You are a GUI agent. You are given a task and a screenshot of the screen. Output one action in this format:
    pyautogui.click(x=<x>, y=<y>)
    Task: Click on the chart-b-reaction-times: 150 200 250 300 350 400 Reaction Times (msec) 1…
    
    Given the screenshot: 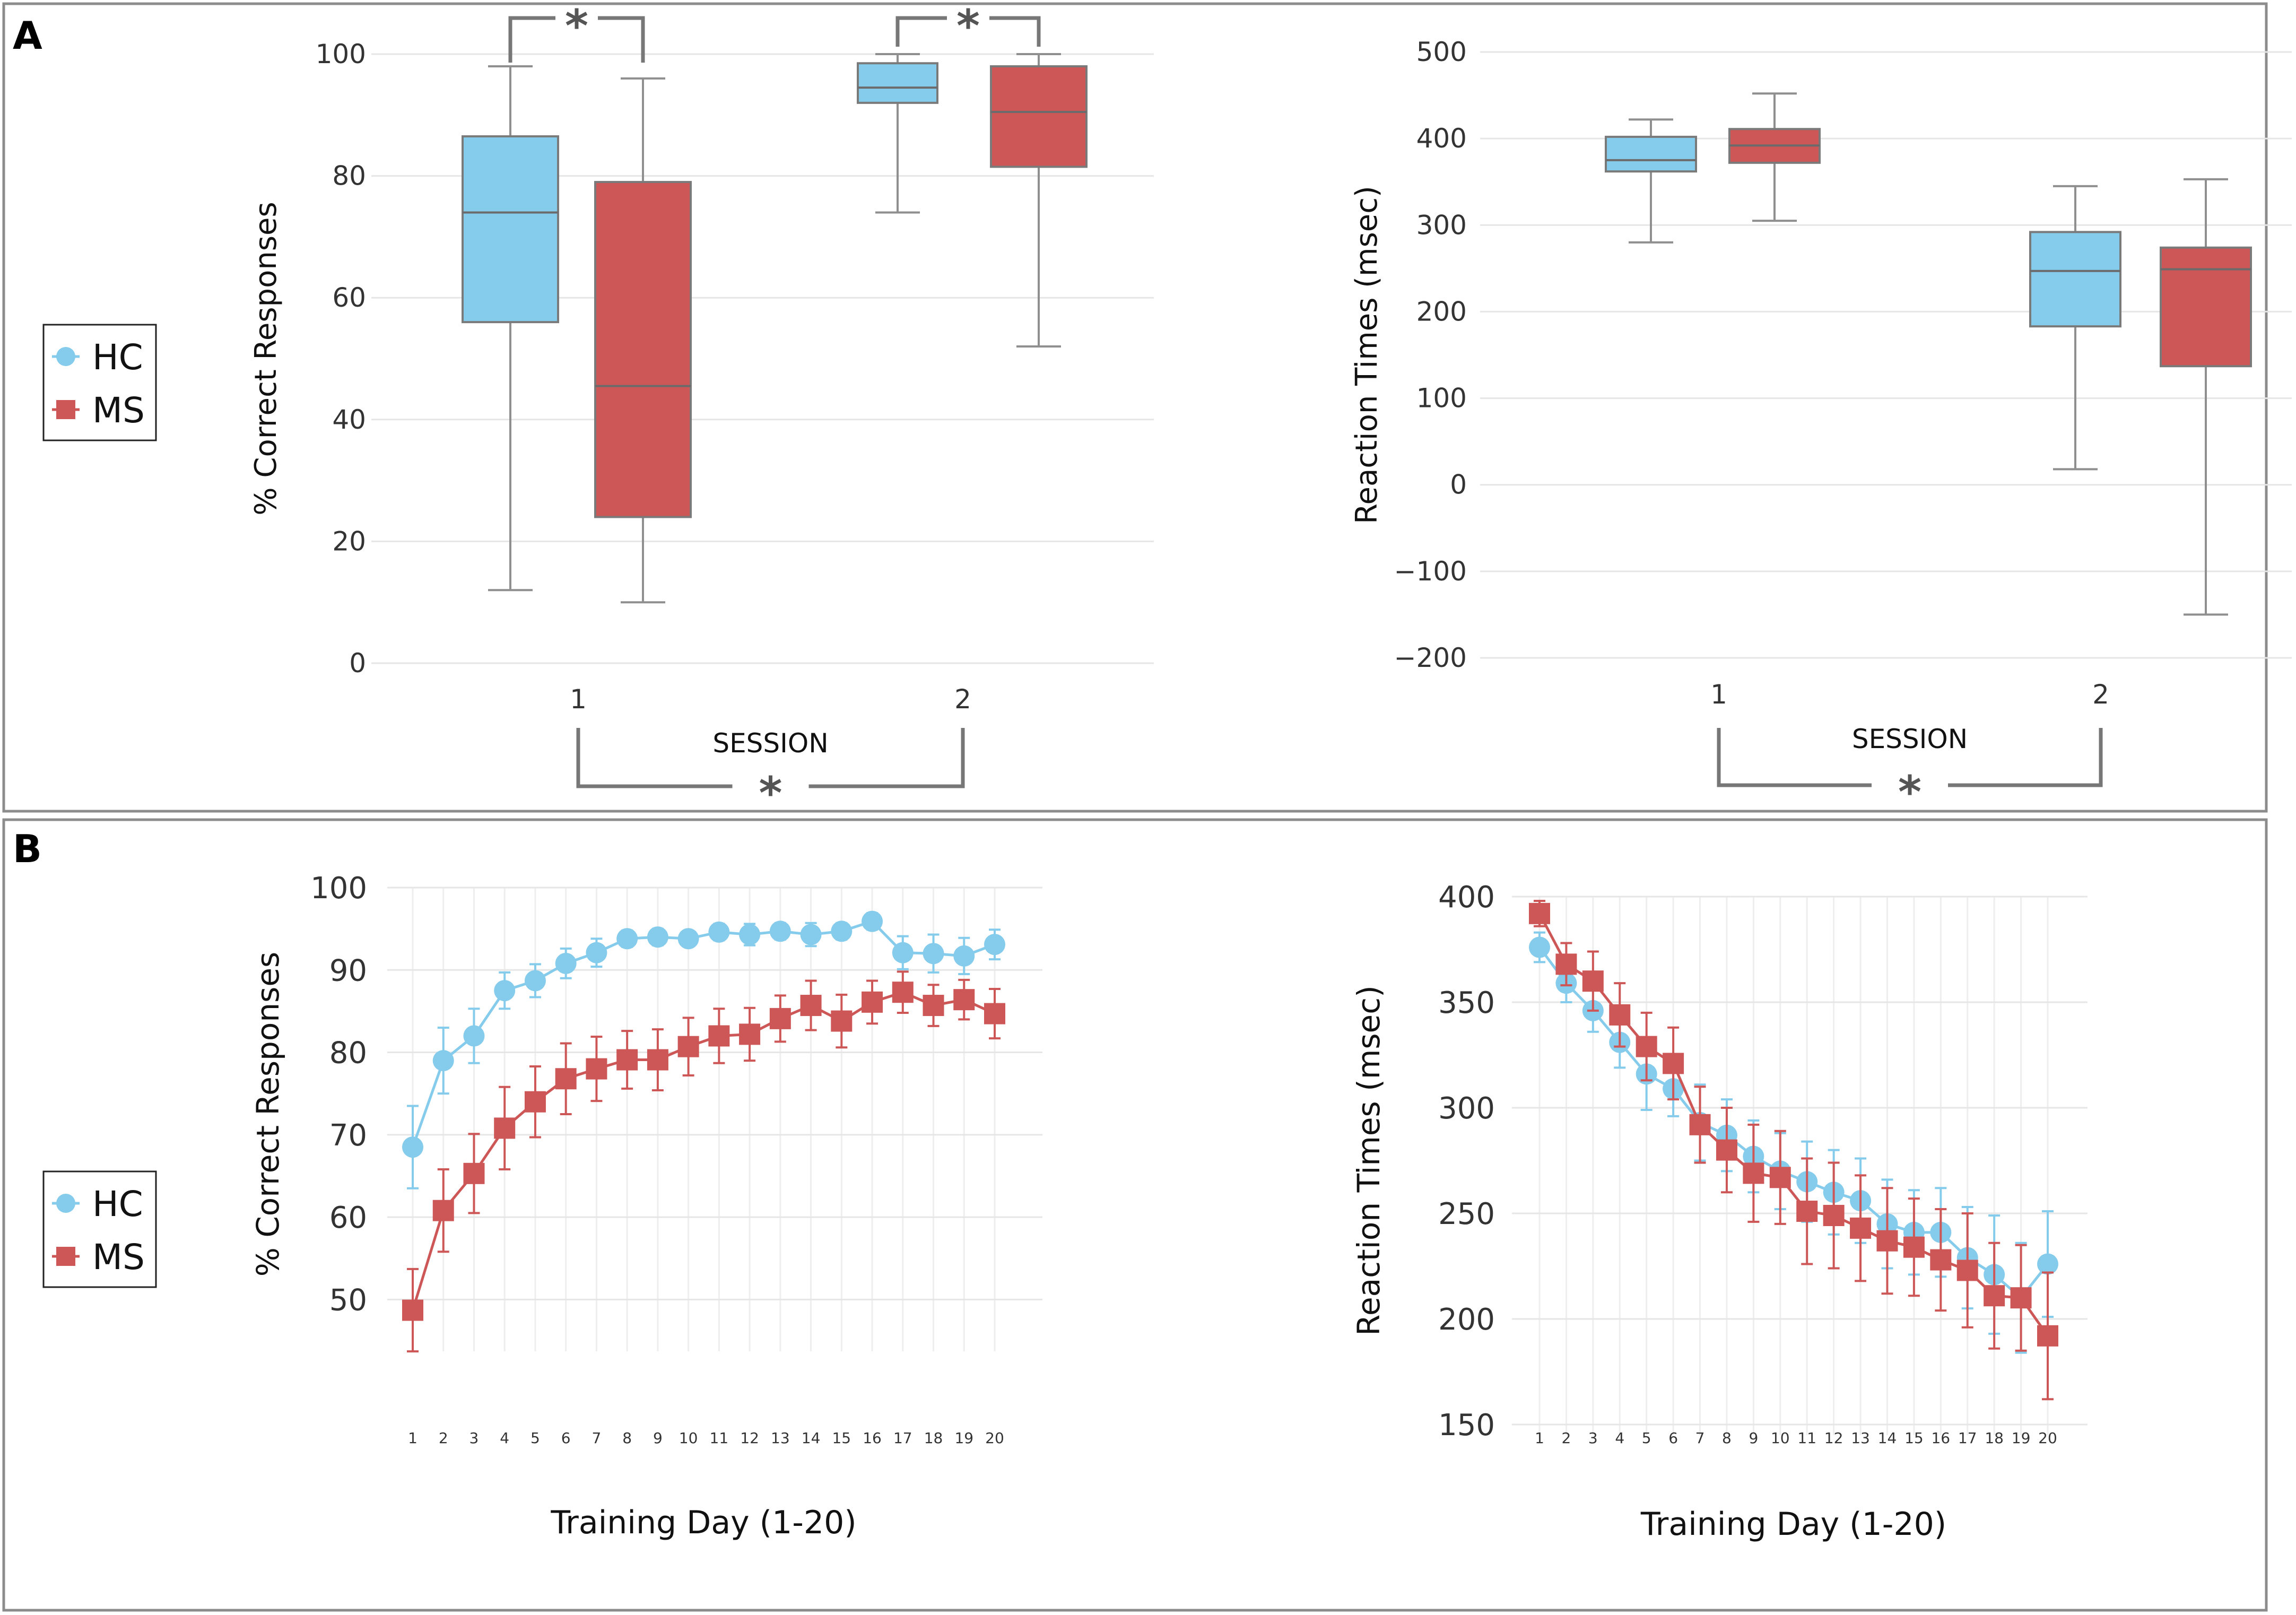 What is the action you would take?
    pyautogui.click(x=1720, y=1211)
    